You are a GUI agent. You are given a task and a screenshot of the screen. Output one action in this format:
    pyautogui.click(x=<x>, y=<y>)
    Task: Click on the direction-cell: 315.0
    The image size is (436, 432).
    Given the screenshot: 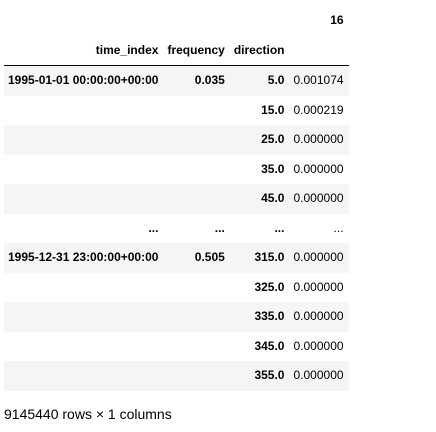 What is the action you would take?
    pyautogui.click(x=259, y=258)
    